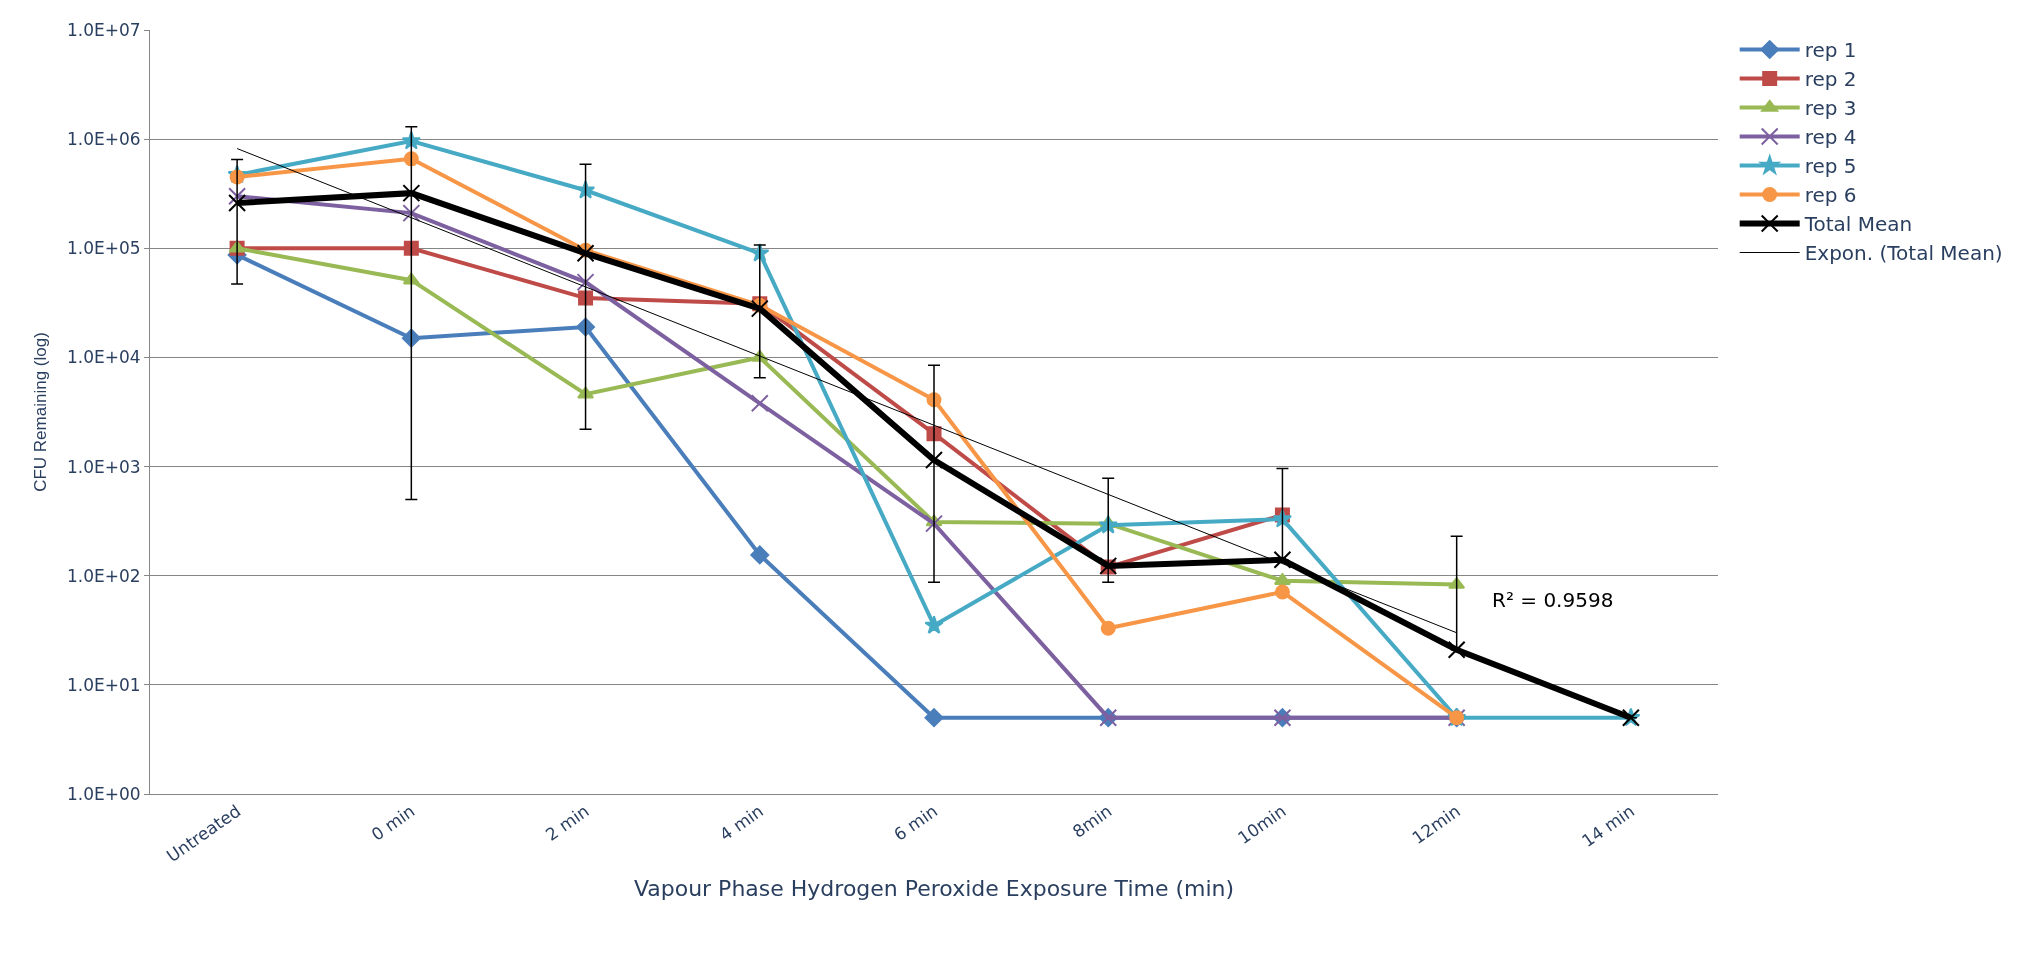 Image resolution: width=2019 pixels, height=954 pixels. I want to click on legend-label: Total Mean, so click(1858, 224).